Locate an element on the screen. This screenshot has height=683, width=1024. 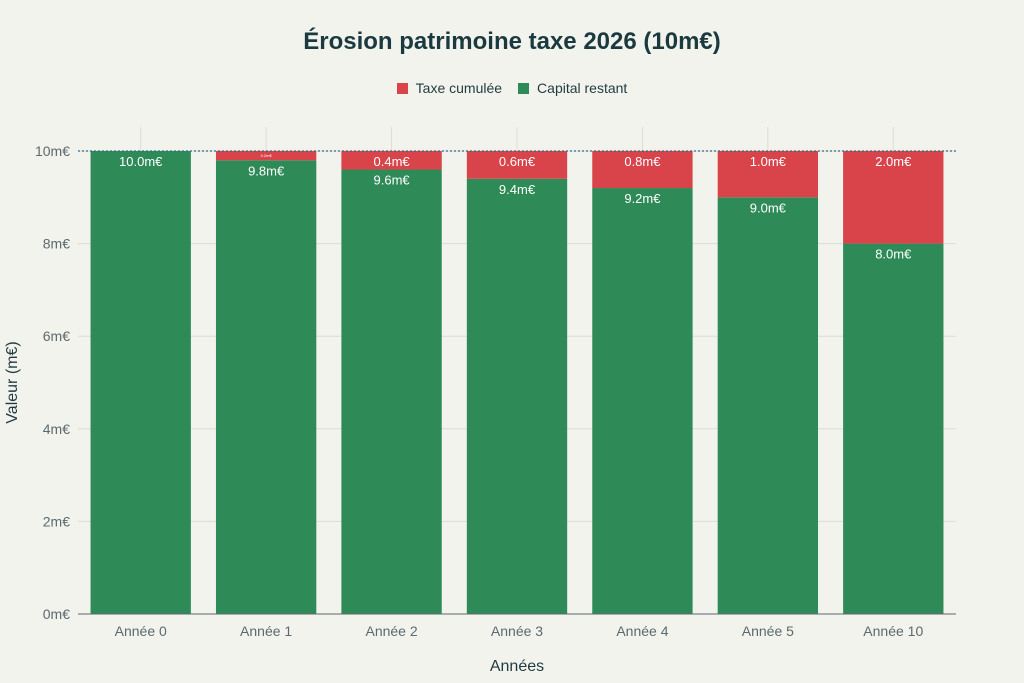
legend: Taxe cumulée Capital restant is located at coordinates (512, 88).